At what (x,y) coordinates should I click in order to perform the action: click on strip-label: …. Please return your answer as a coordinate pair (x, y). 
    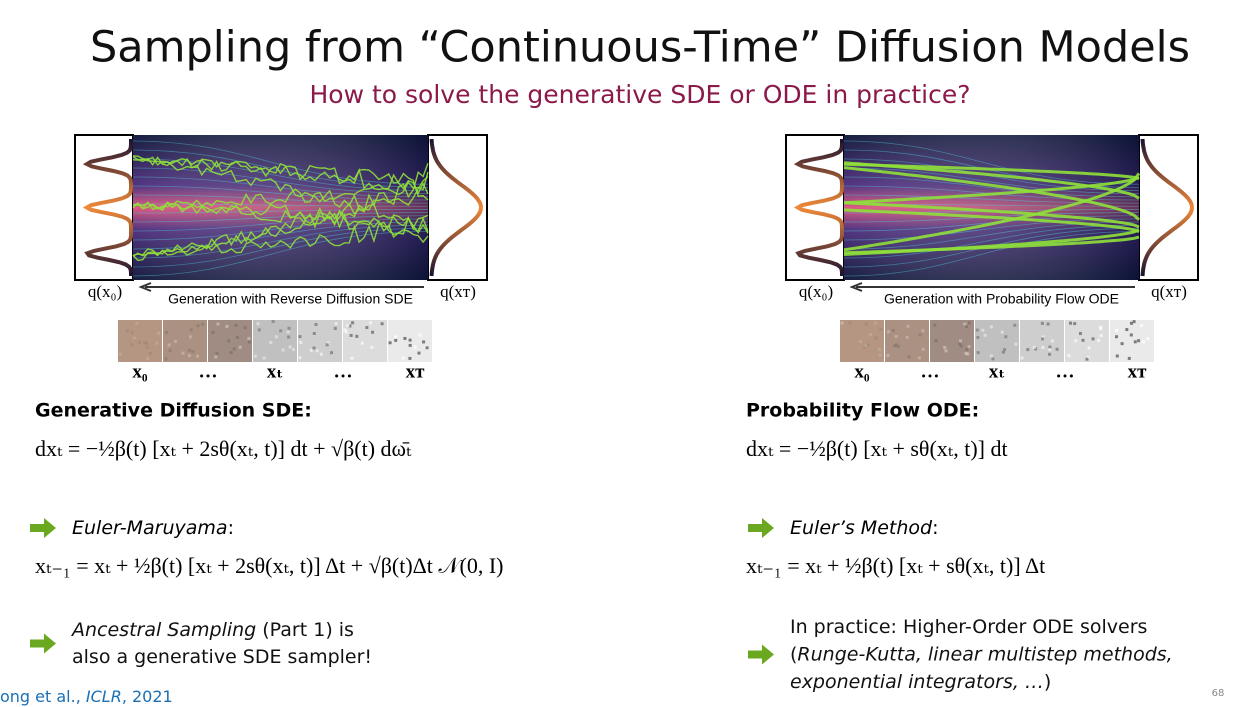
    Looking at the image, I should click on (930, 371).